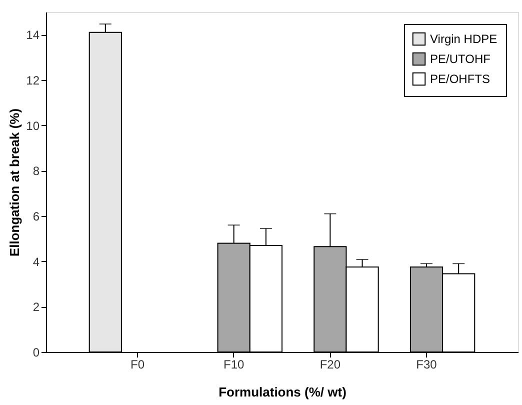  What do you see at coordinates (464, 39) in the screenshot?
I see `legend-label: Virgin HDPE` at bounding box center [464, 39].